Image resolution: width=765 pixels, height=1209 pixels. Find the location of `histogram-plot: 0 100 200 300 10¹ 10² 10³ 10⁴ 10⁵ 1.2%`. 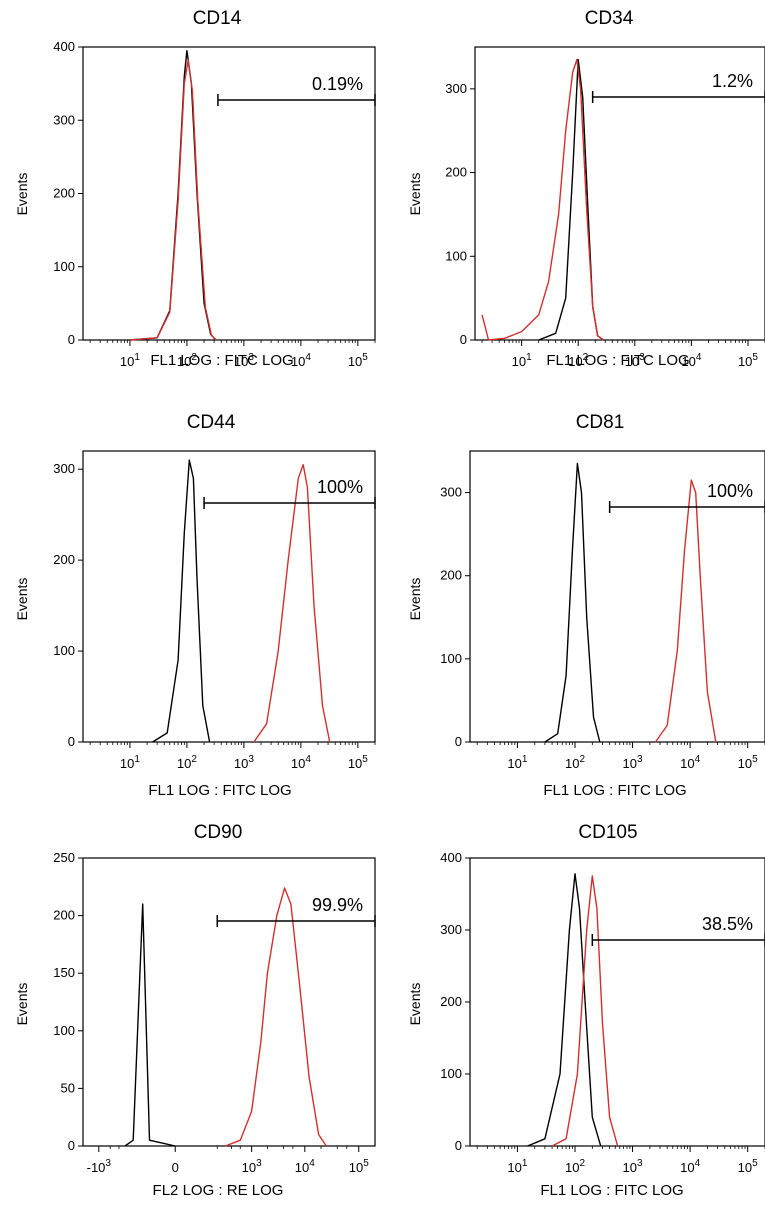

histogram-plot: 0 100 200 300 10¹ 10² 10³ 10⁴ 10⁵ 1.2% is located at coordinates (605, 207).